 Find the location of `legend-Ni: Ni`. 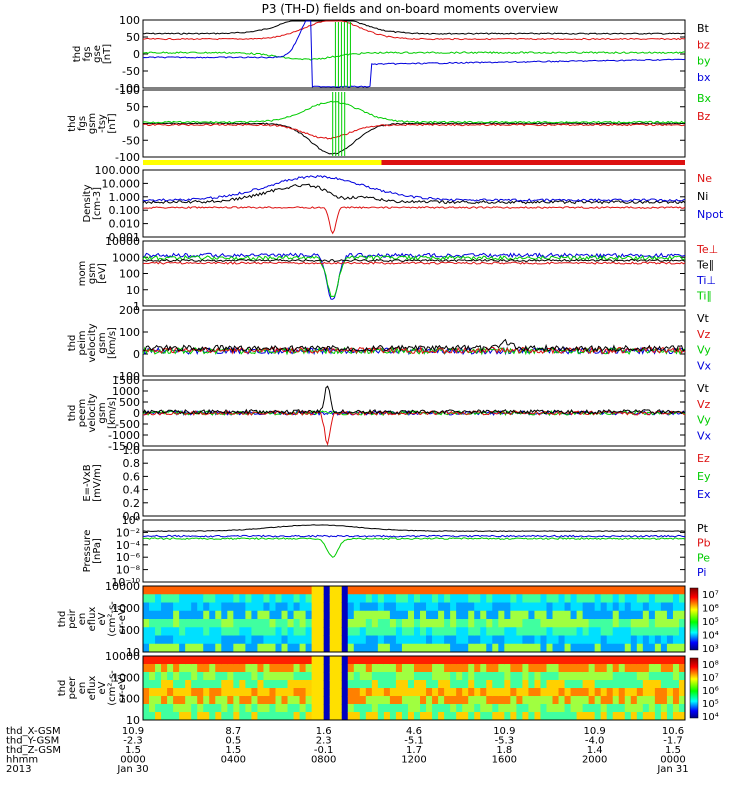

legend-Ni: Ni is located at coordinates (702, 196).